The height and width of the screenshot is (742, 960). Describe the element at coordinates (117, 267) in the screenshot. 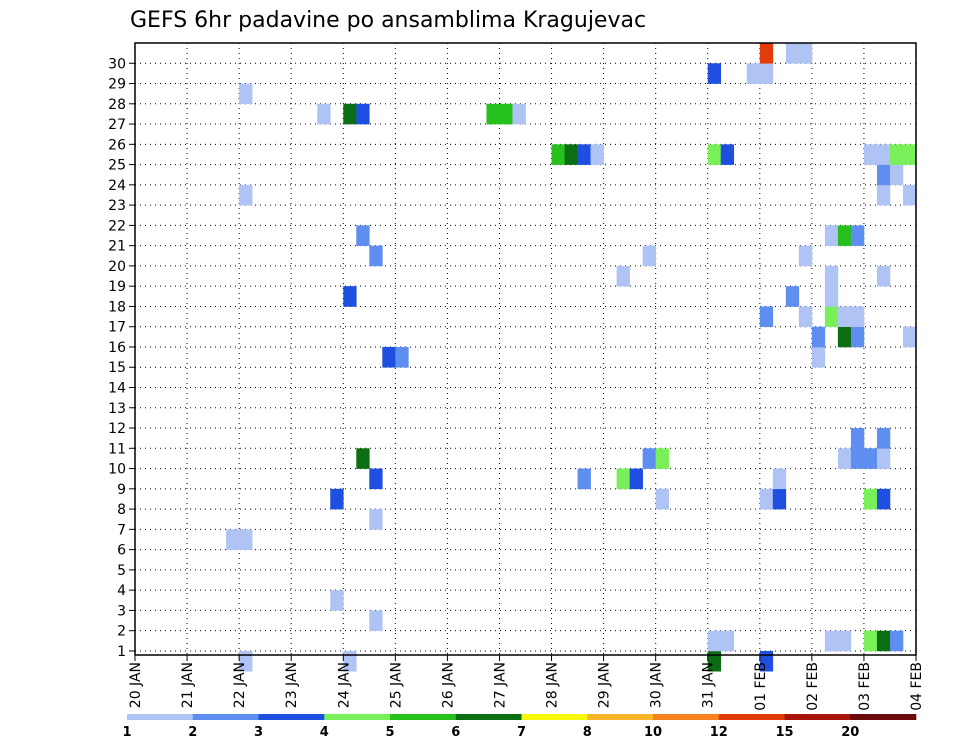

I see `y-tick-label: 20` at that location.